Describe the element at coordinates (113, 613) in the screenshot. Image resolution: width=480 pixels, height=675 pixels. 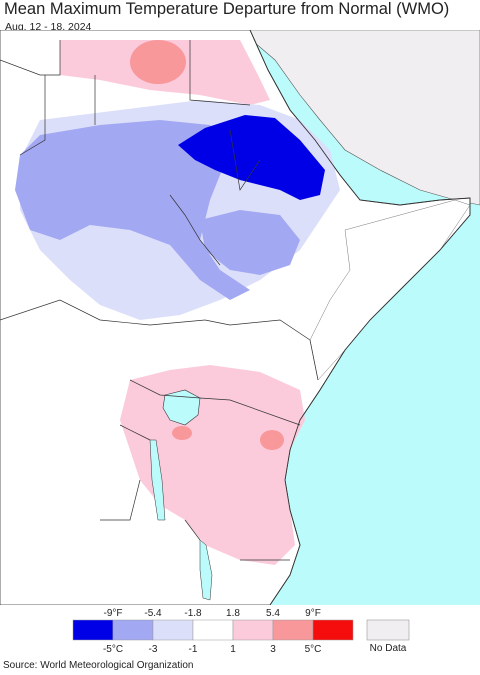
I see `legend-f-tick-0: -9°F` at that location.